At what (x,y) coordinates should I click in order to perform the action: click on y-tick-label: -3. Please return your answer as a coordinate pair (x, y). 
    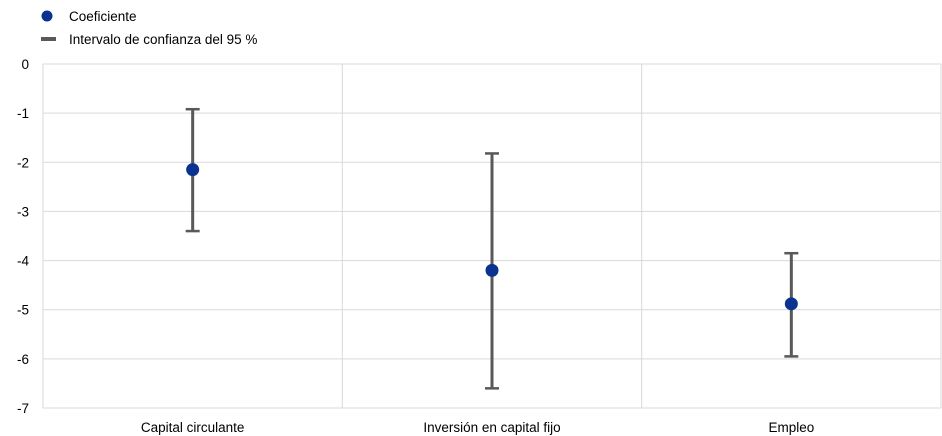
    Looking at the image, I should click on (23, 211).